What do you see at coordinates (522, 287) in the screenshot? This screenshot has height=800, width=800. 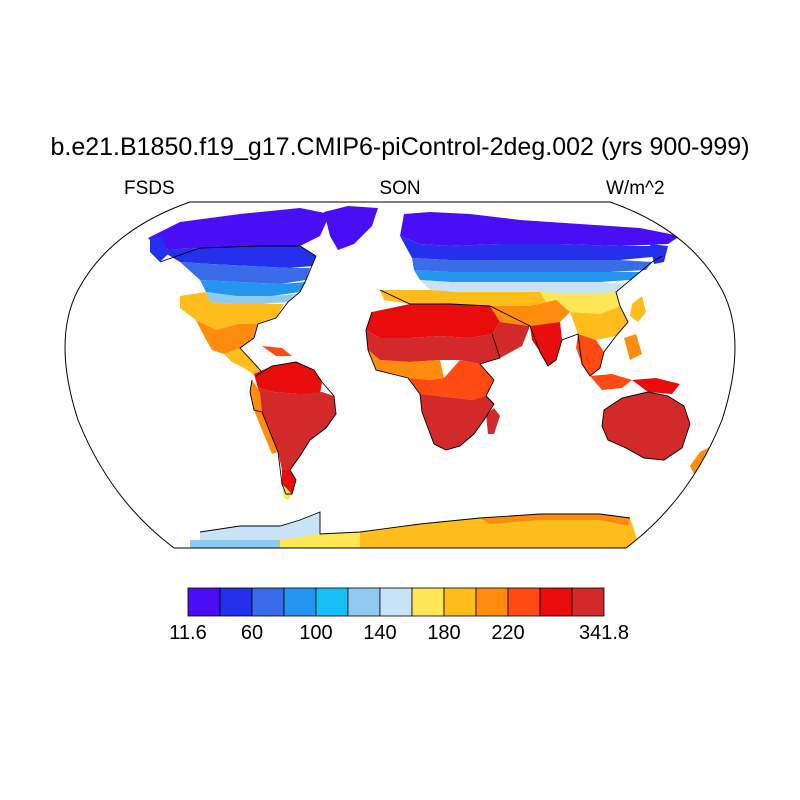 I see `eurasia-cool` at bounding box center [522, 287].